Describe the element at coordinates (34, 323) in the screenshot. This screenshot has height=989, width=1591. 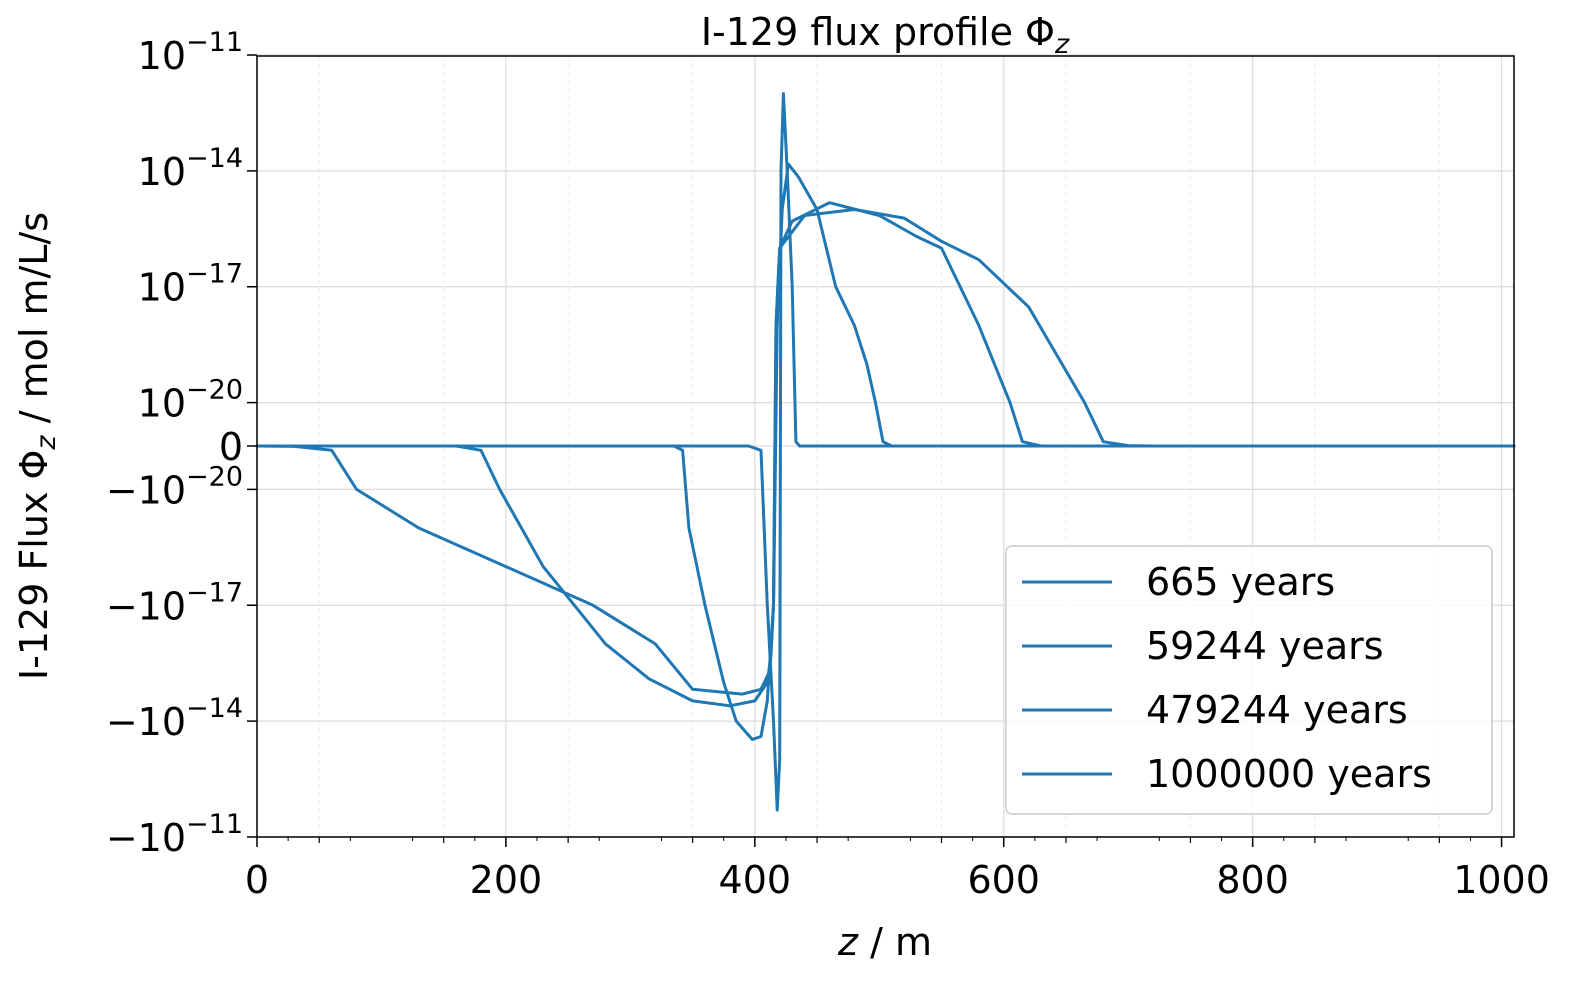
I see `y-axis-label-unit: / mol m/L/s` at that location.